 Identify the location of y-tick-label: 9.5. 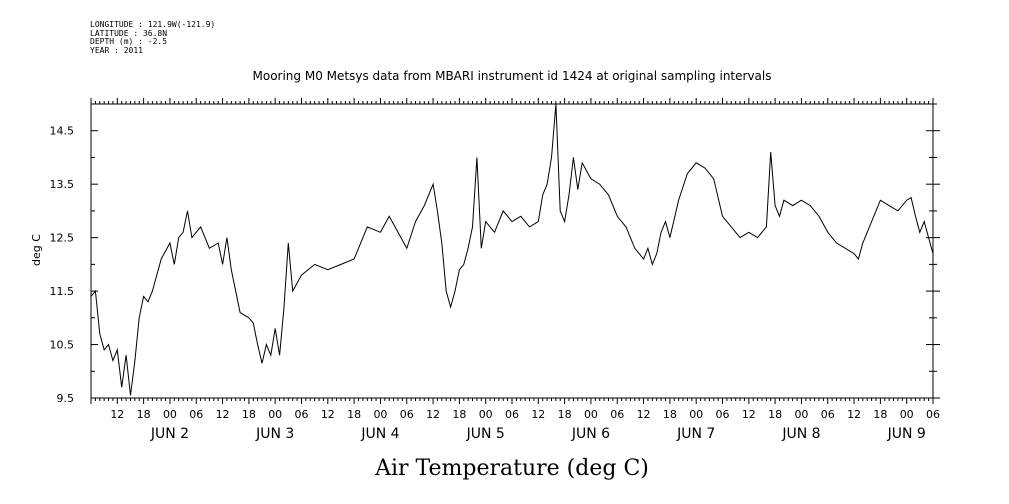
(66, 398).